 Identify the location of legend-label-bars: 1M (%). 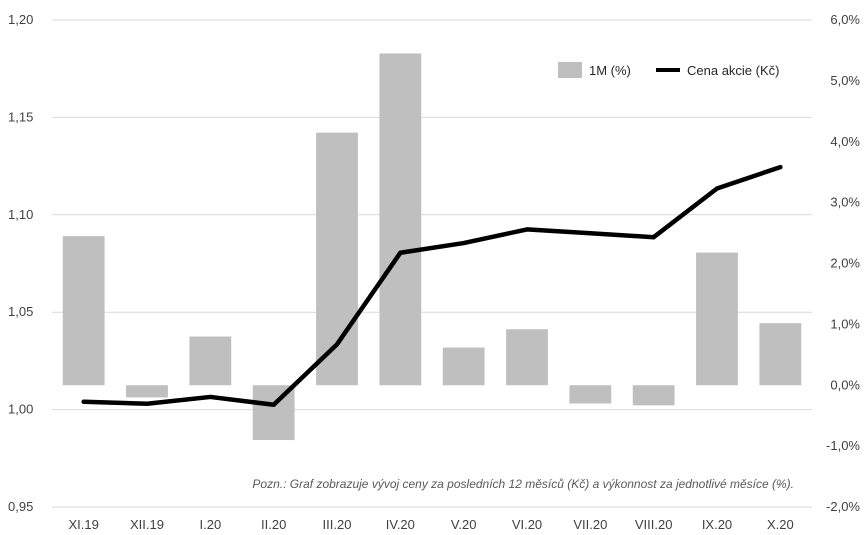
(610, 70).